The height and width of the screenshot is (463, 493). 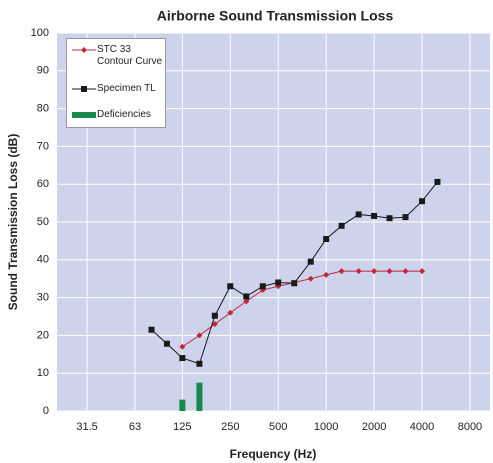 I want to click on y-tick-label: 10, so click(x=43, y=373).